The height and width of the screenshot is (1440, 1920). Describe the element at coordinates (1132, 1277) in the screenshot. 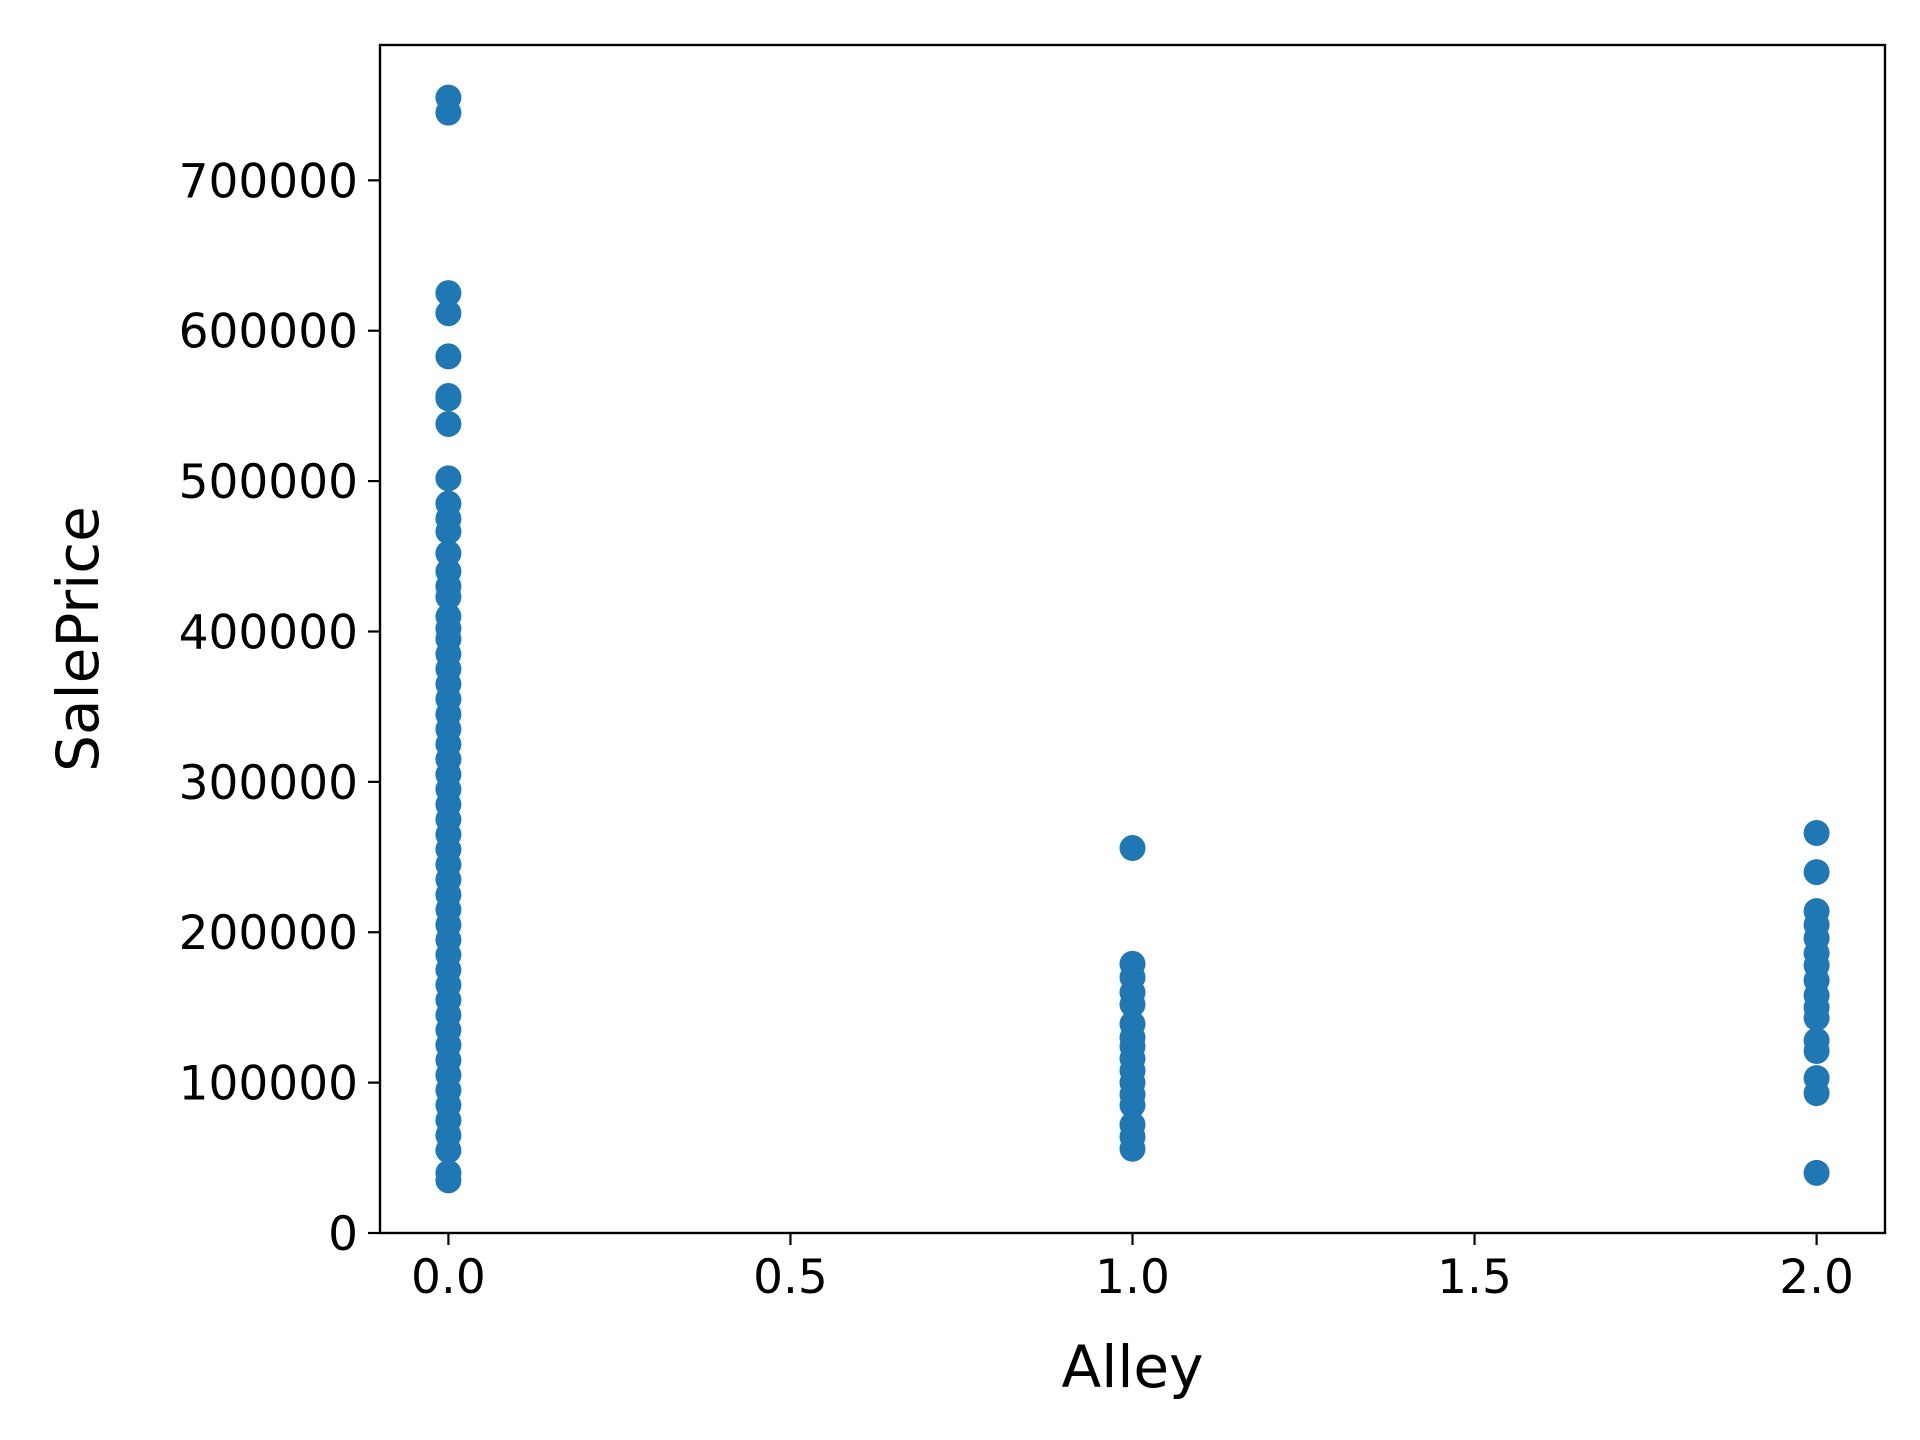

I see `x-tick-label: 1.0` at that location.